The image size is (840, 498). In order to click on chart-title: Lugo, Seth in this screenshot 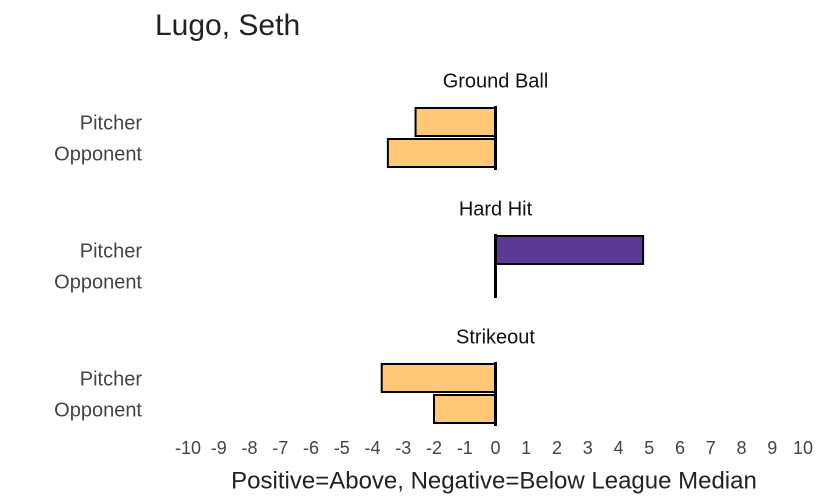, I will do `click(227, 25)`.